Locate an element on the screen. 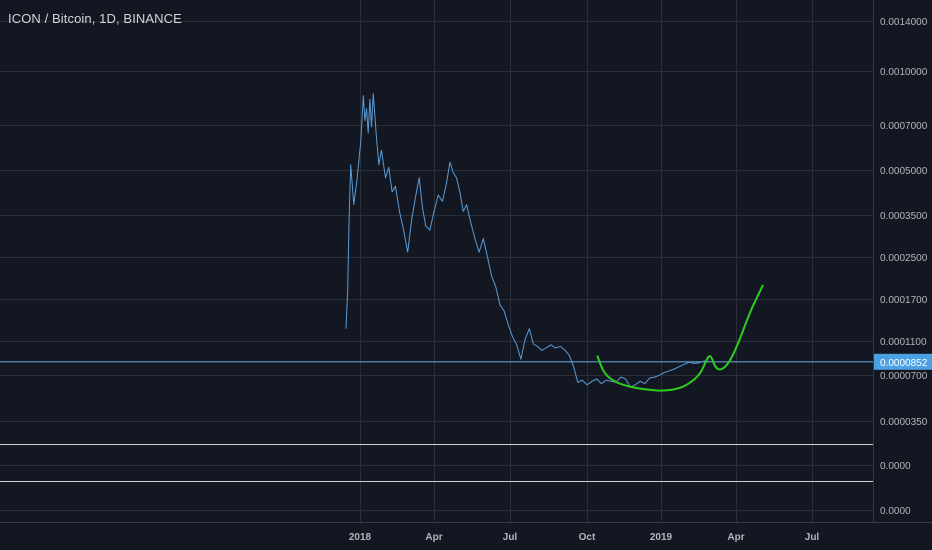 This screenshot has height=550, width=932. projection-curve is located at coordinates (680, 338).